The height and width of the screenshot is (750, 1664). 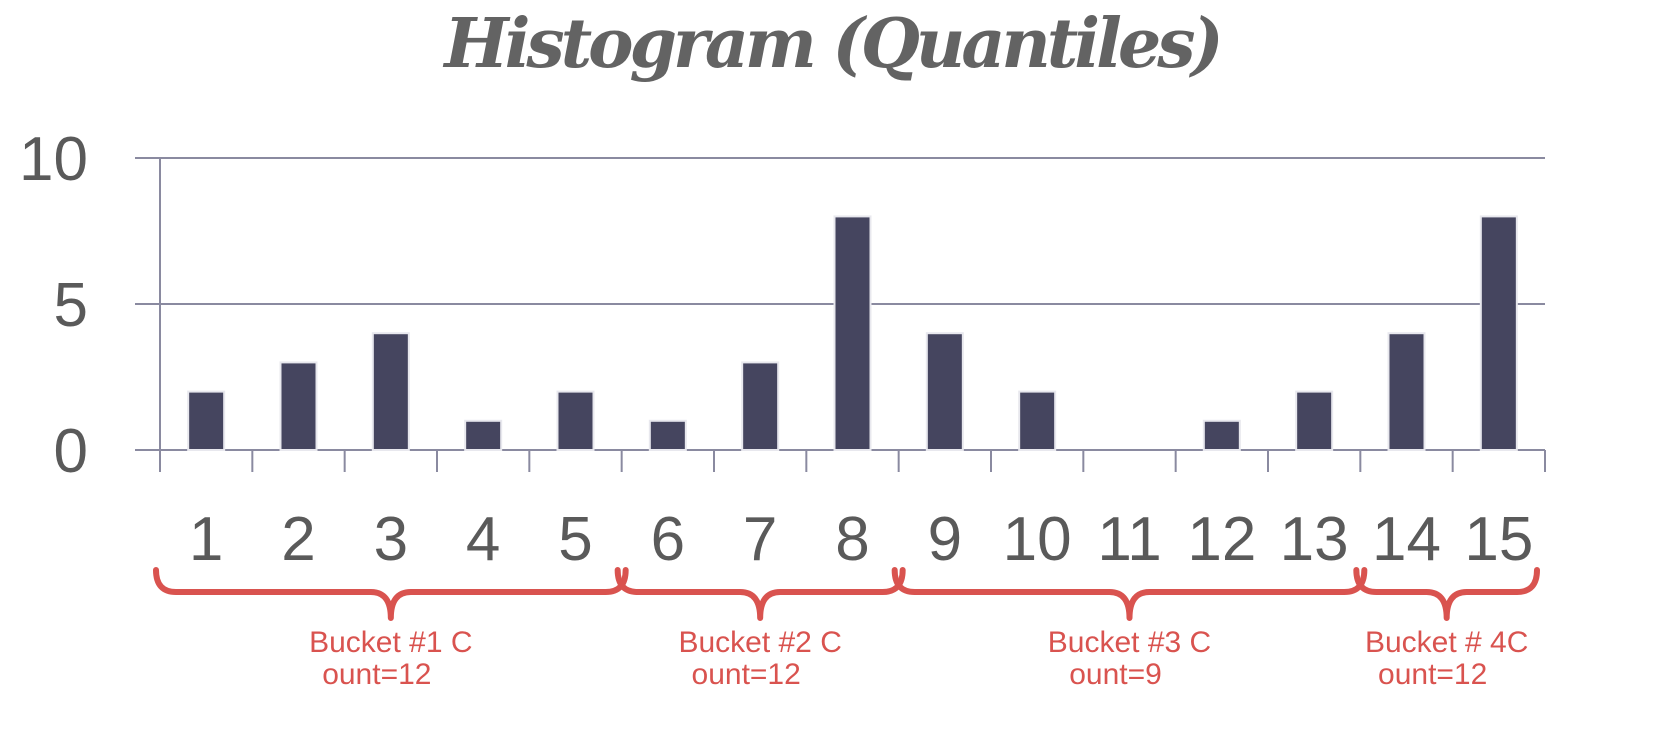 What do you see at coordinates (391, 594) in the screenshot?
I see `bucket-1-brace` at bounding box center [391, 594].